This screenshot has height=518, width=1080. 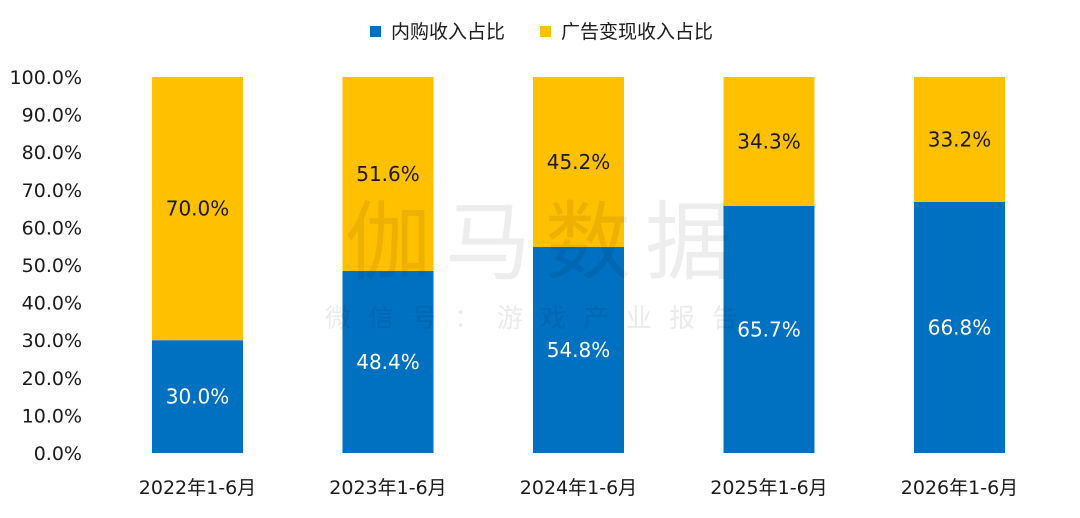 I want to click on y-tick-label: 80.0%, so click(x=52, y=153).